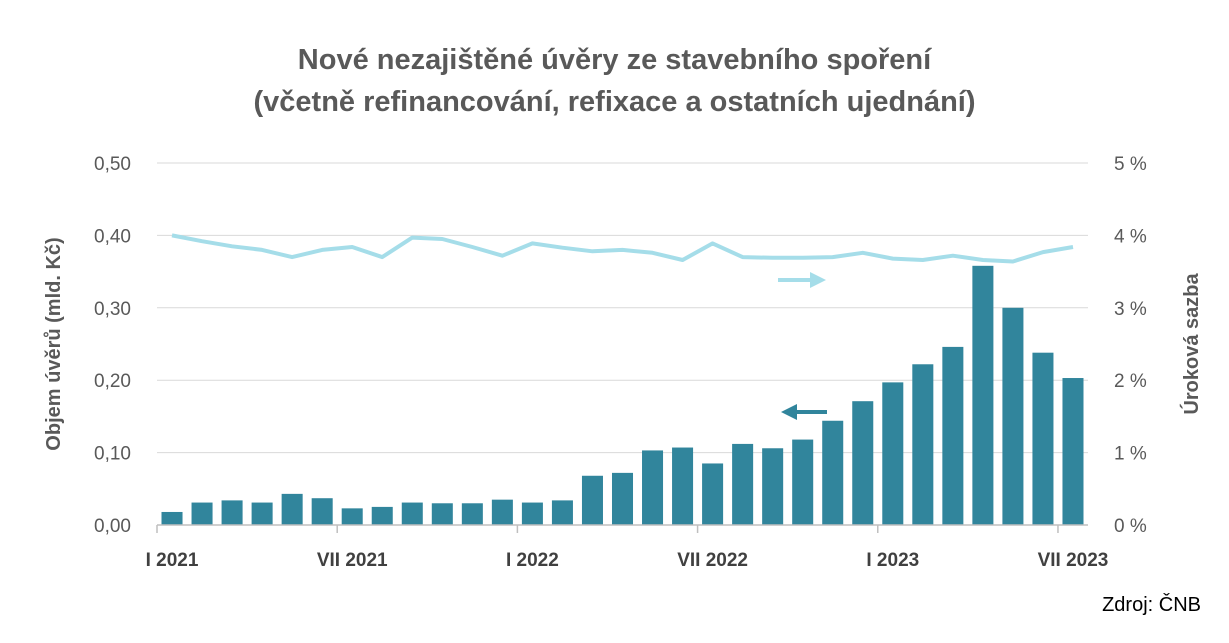  Describe the element at coordinates (112, 164) in the screenshot. I see `y-tick-label: 0,50` at that location.